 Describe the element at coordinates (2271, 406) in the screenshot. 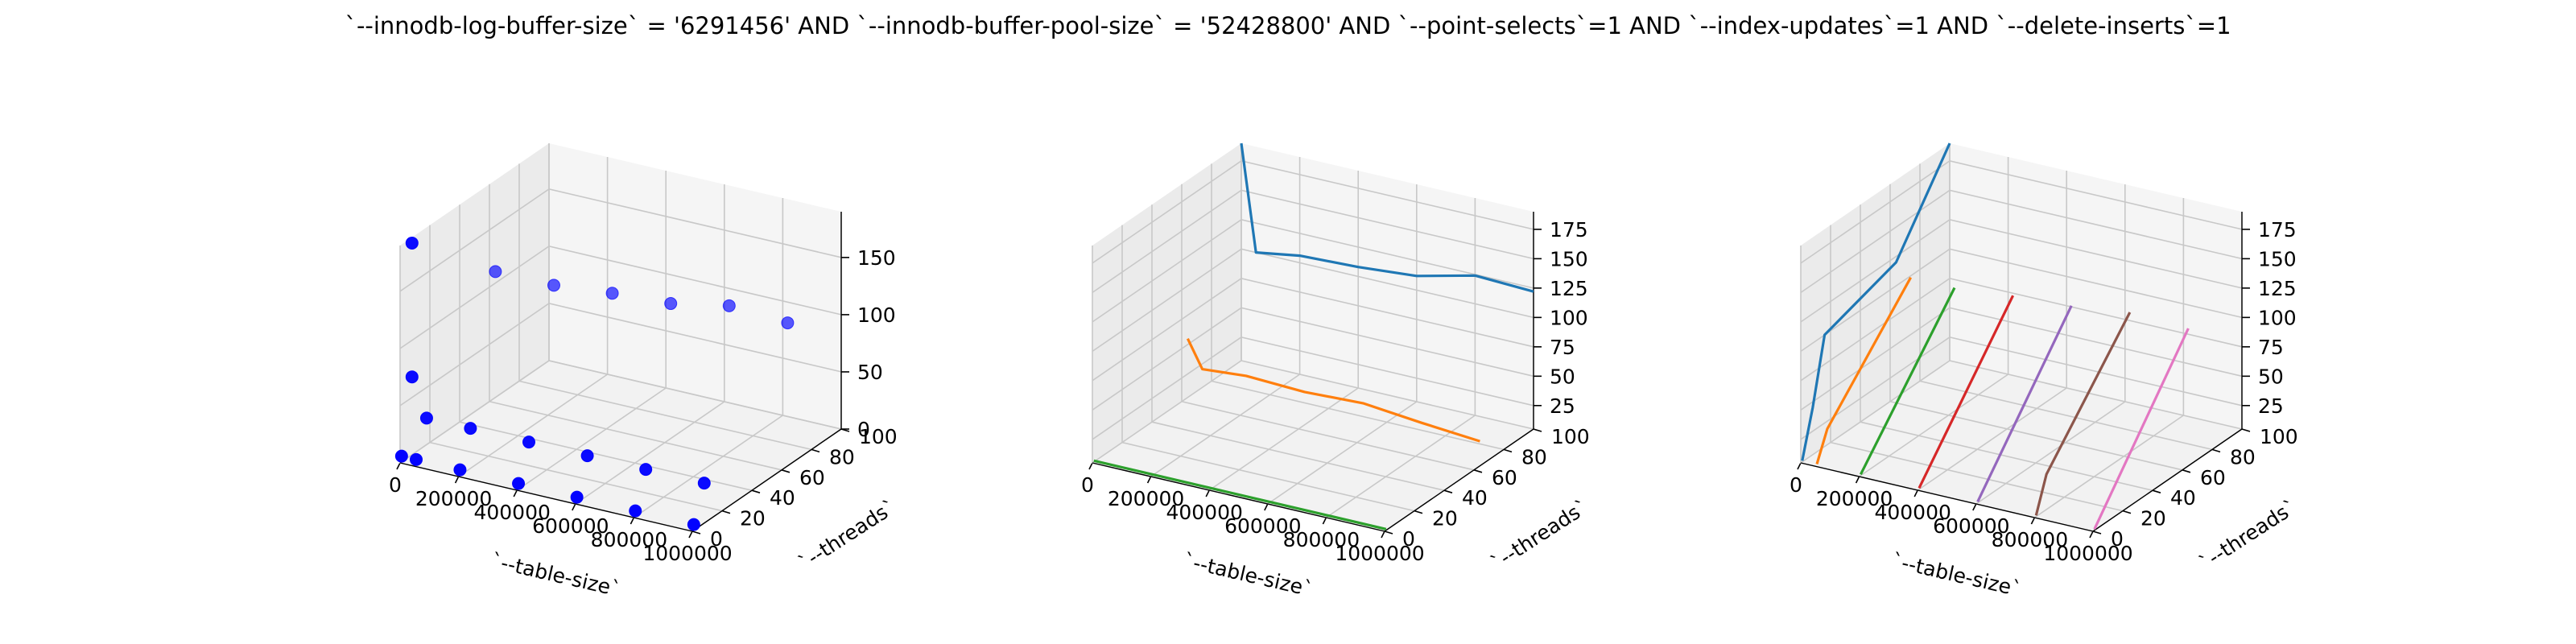

I see `z-tick-label: 25` at that location.